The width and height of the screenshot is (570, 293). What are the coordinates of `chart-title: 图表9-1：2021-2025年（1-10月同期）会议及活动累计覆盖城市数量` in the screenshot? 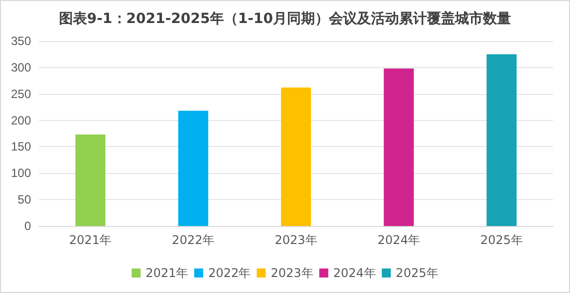 It's located at (285, 18).